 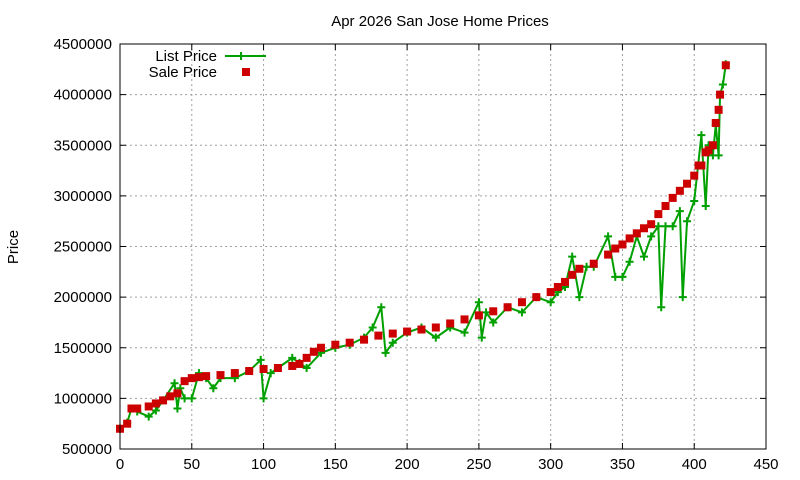 What do you see at coordinates (246, 72) in the screenshot?
I see `legend-marker-sale` at bounding box center [246, 72].